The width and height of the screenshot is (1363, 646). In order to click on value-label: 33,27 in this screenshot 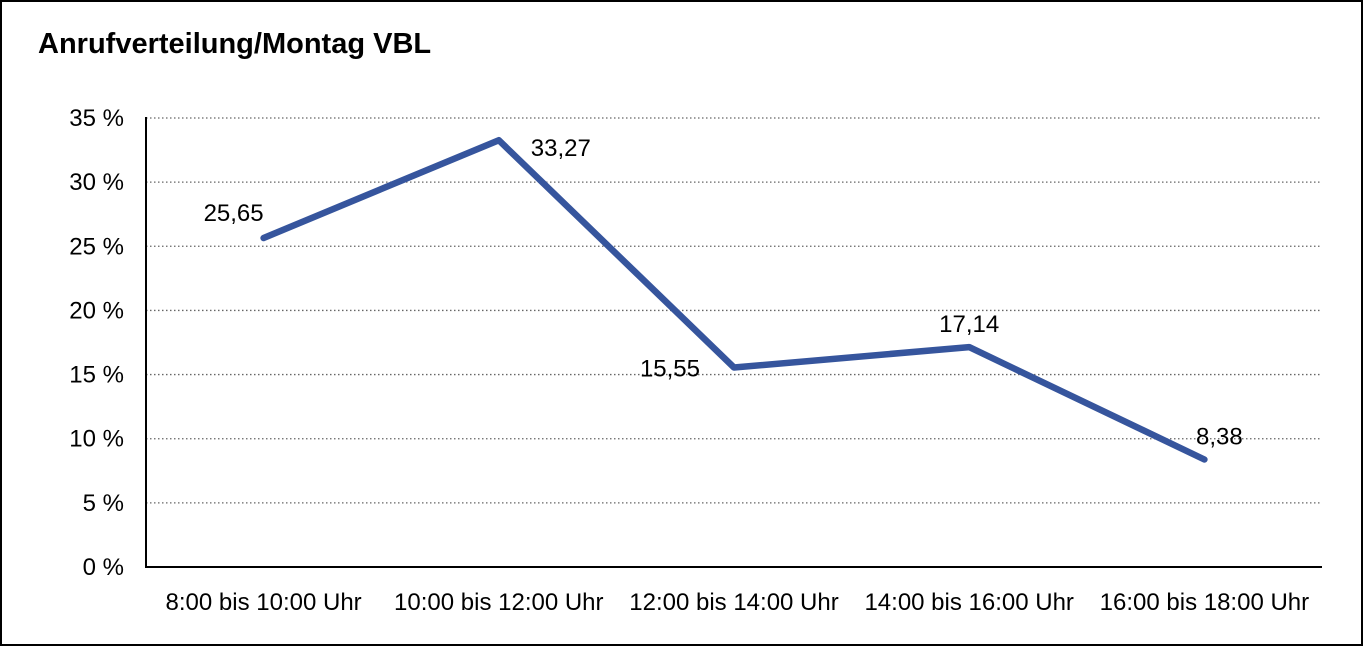, I will do `click(561, 148)`.